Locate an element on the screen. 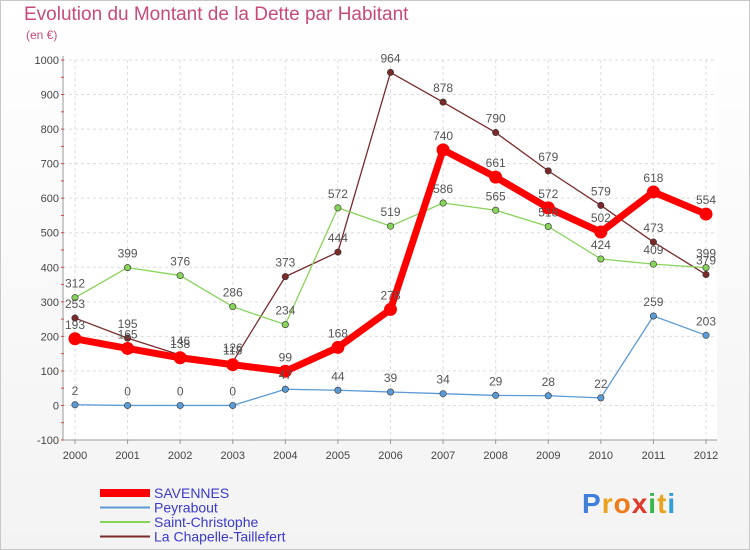 This screenshot has height=550, width=750. proxiti-logo: Proxiti is located at coordinates (629, 504).